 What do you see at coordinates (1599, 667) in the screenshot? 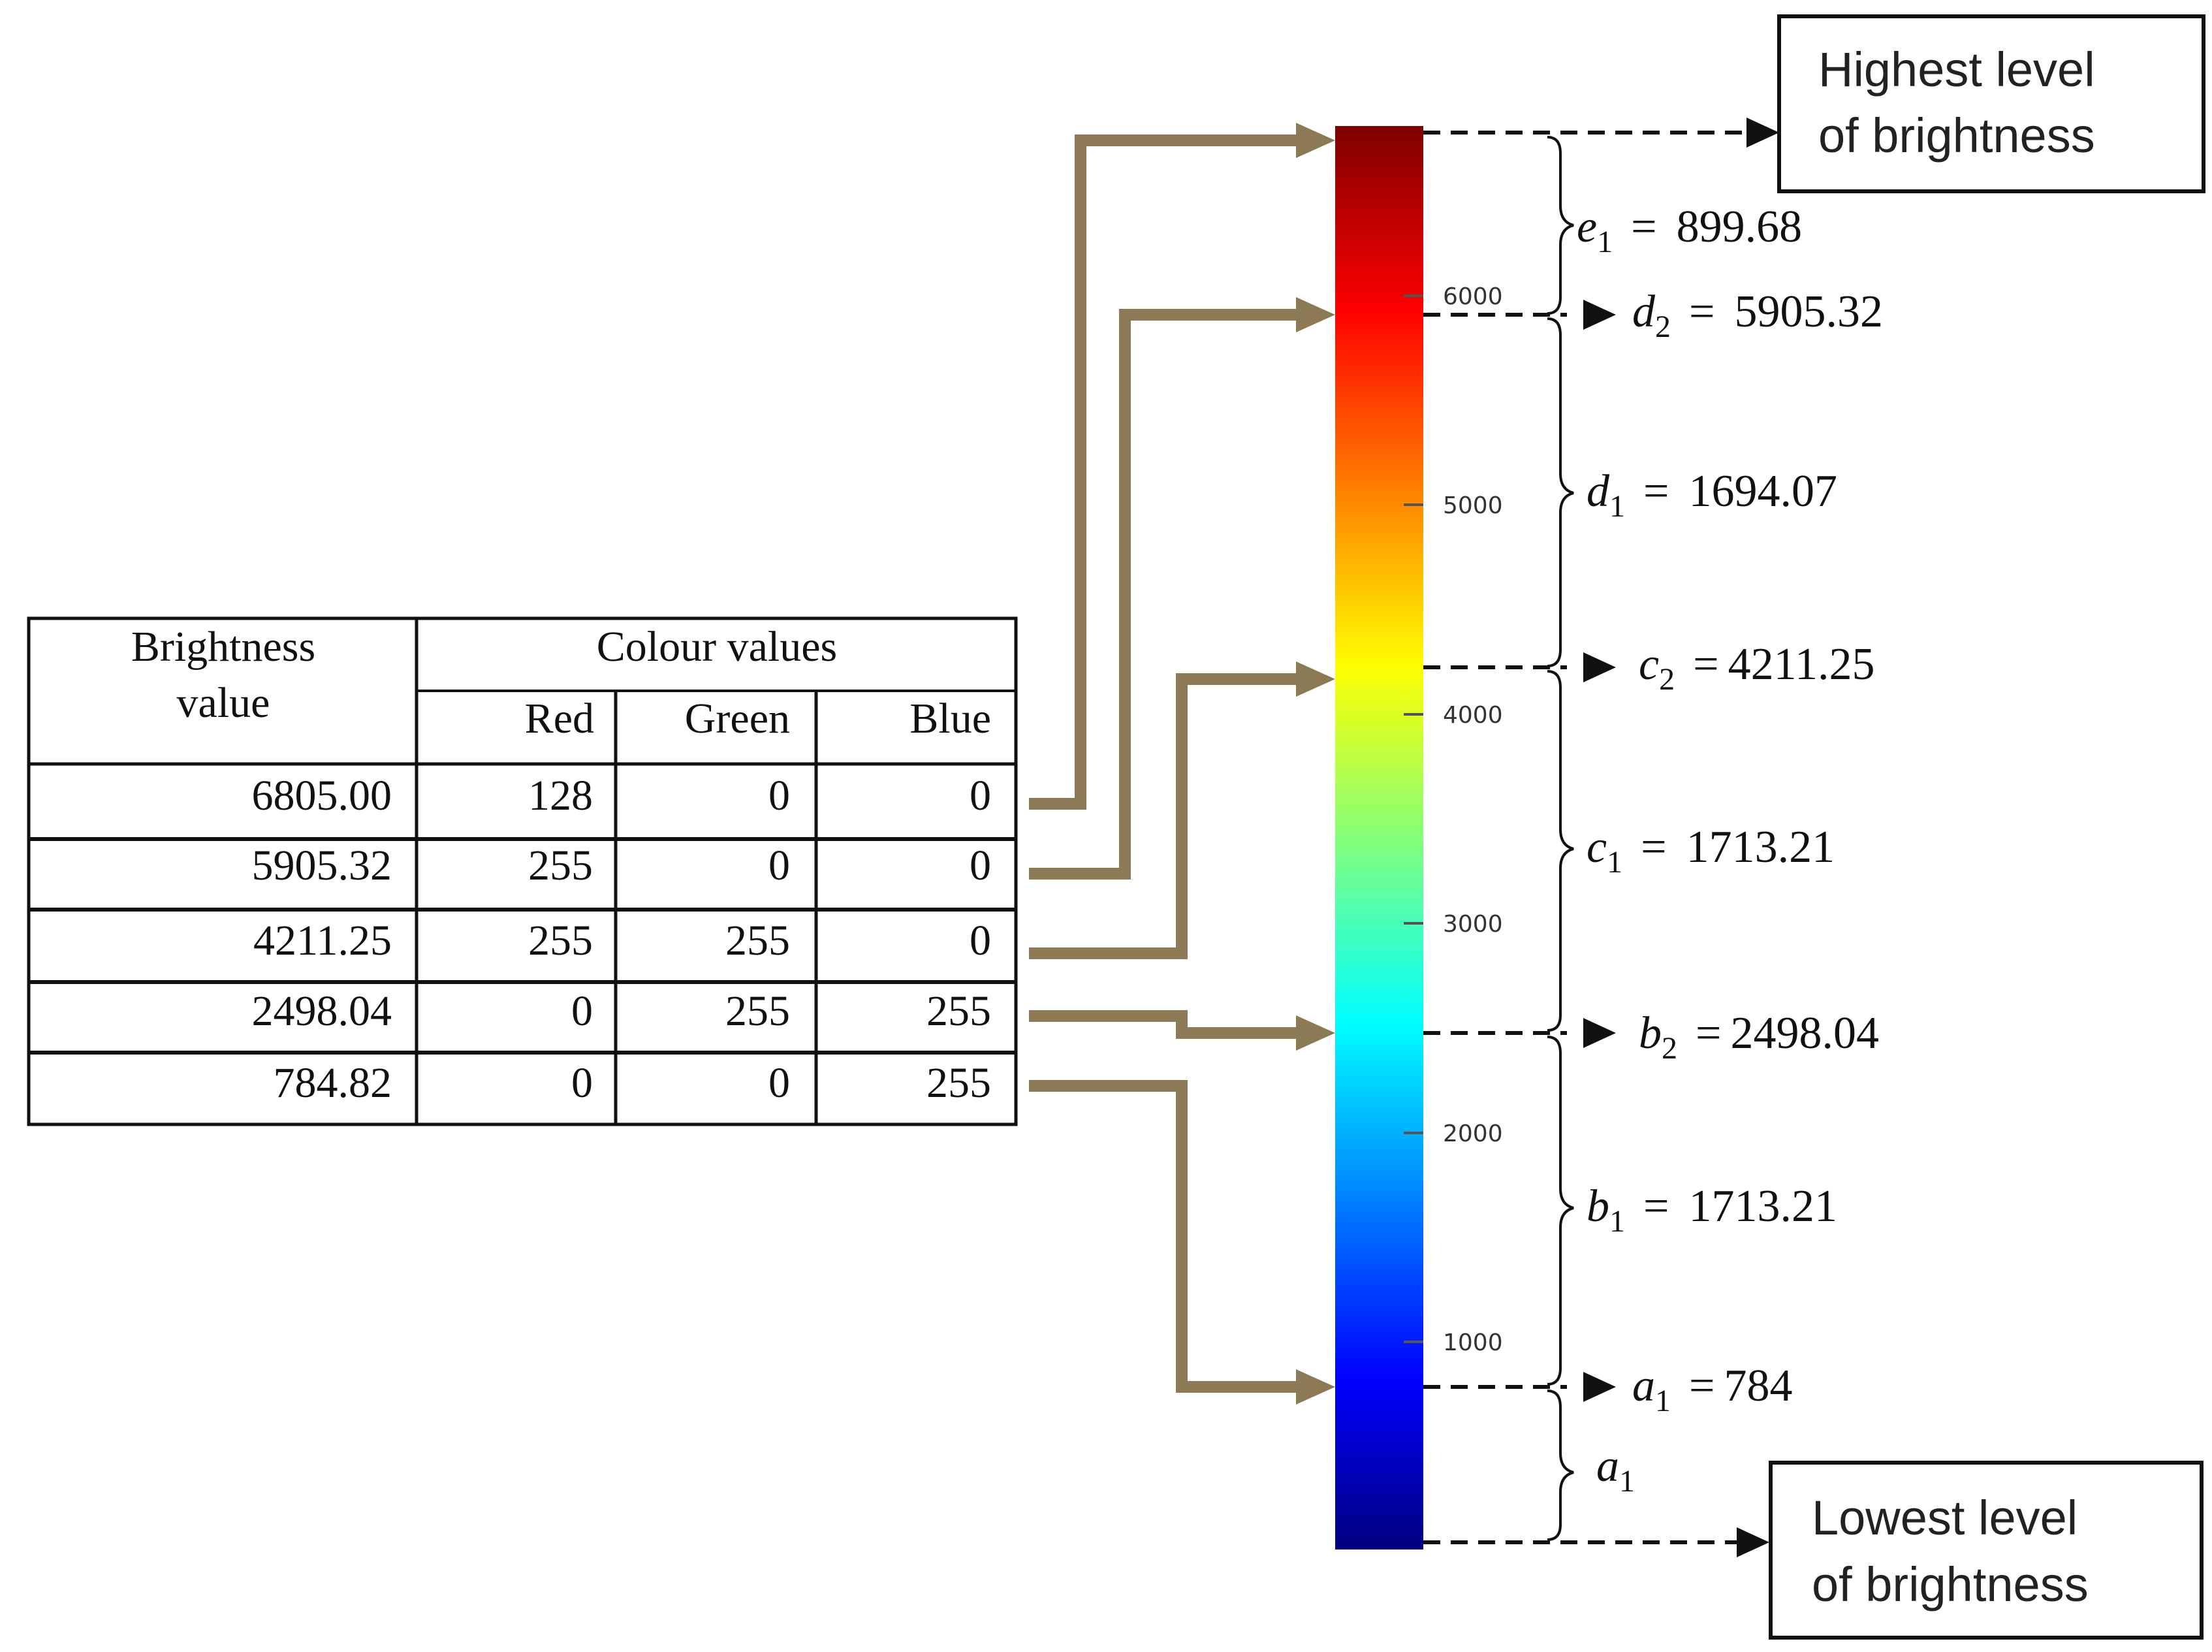
I see `arrowhead-c2` at bounding box center [1599, 667].